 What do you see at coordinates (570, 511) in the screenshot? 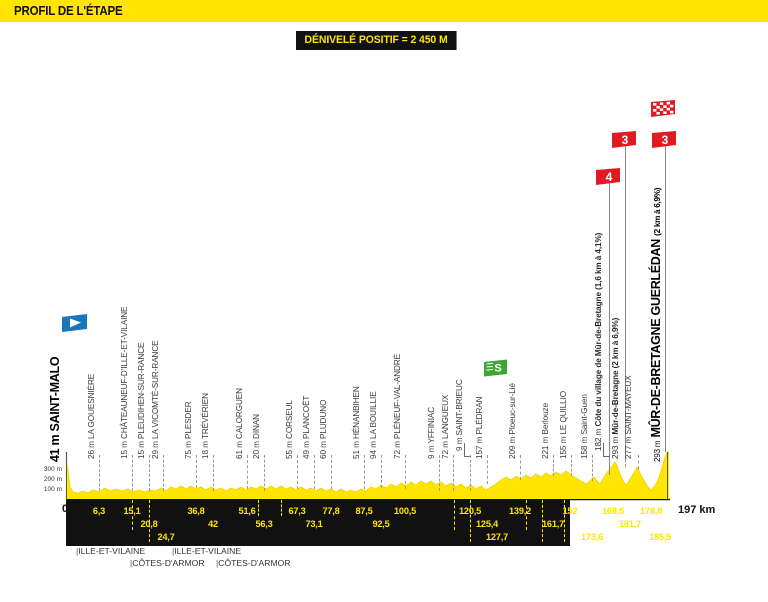
I see `dist-label: 152` at bounding box center [570, 511].